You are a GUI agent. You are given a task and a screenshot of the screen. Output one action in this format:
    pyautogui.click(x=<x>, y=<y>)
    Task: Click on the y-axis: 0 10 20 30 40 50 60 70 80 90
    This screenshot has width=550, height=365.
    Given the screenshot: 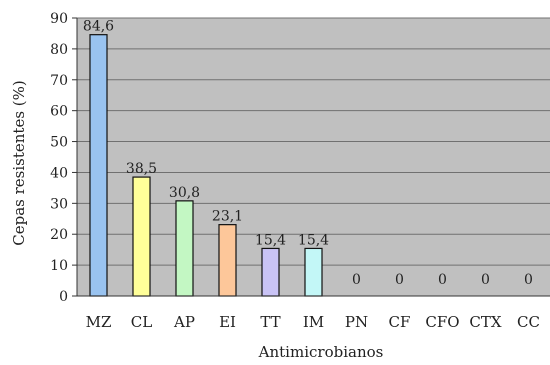 What is the action you would take?
    pyautogui.click(x=64, y=158)
    